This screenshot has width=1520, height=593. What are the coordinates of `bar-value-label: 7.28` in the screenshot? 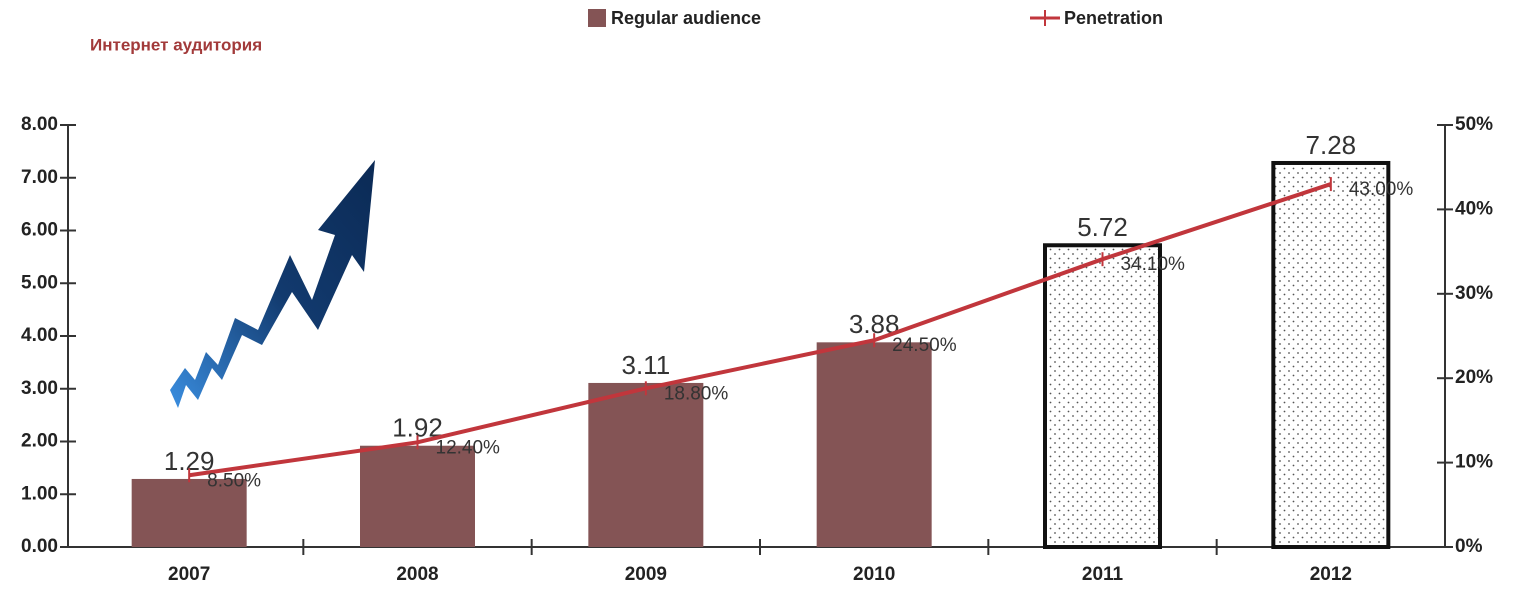 It's located at (1331, 145).